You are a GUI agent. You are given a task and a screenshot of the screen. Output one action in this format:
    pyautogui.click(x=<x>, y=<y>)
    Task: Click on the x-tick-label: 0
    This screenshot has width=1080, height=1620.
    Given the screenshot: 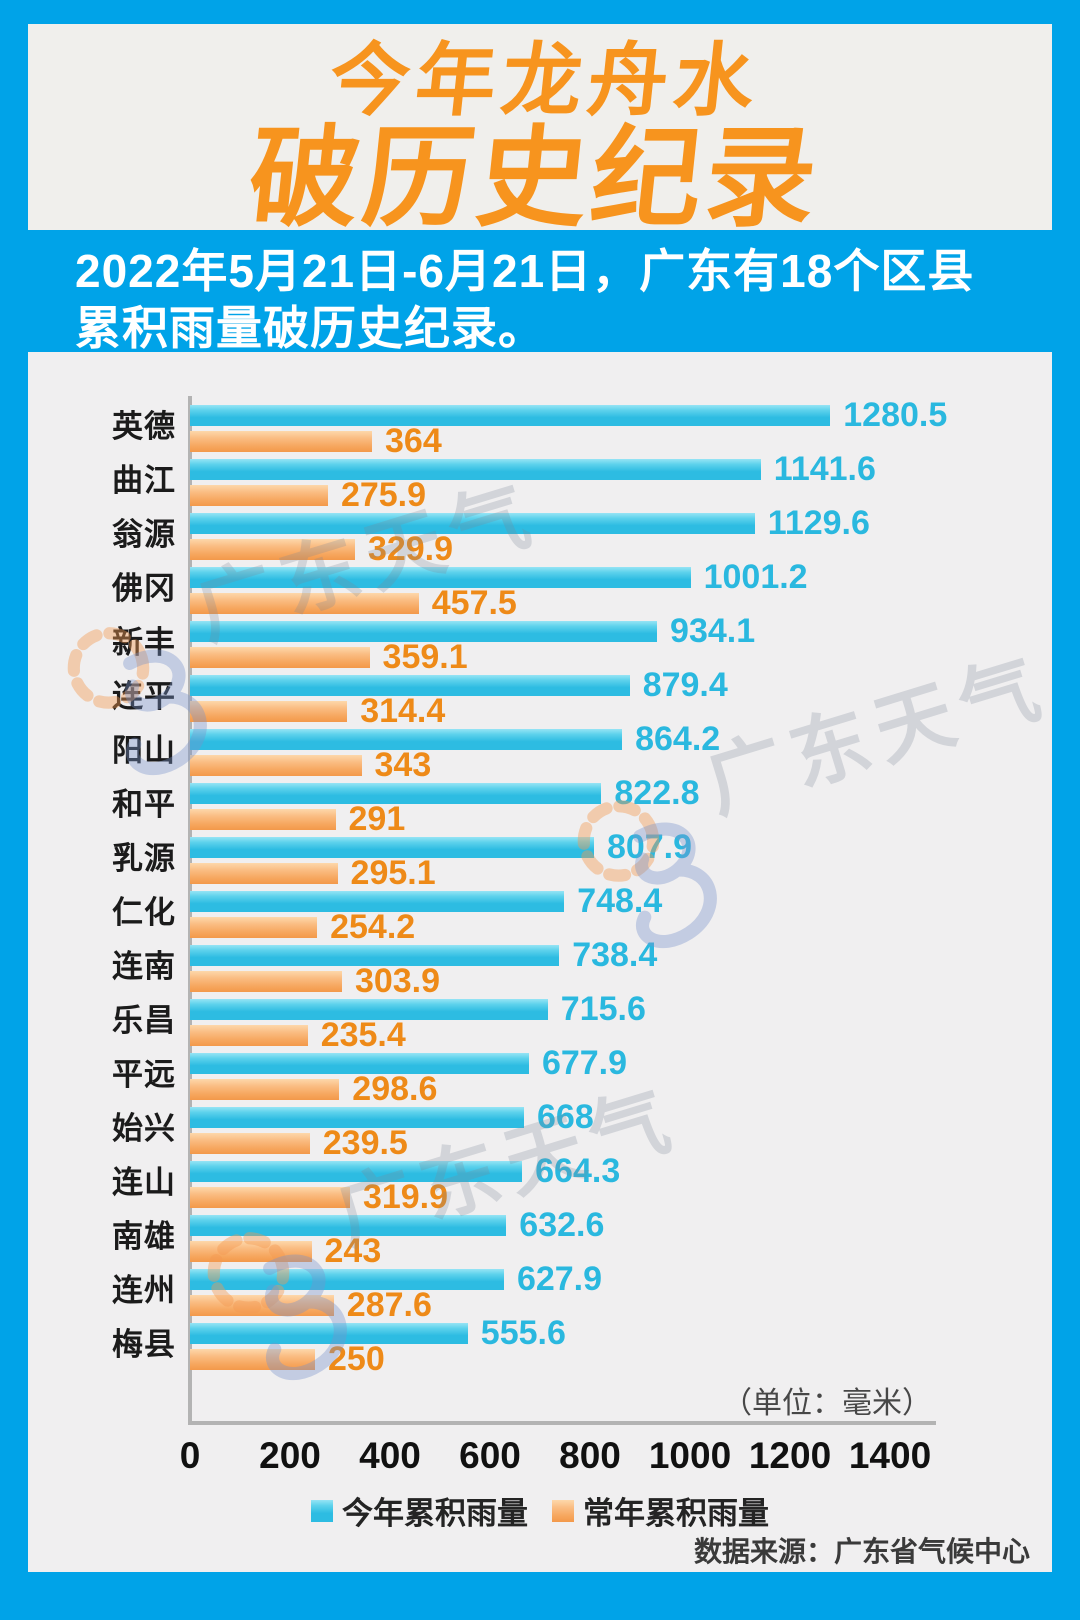 What is the action you would take?
    pyautogui.click(x=190, y=1455)
    